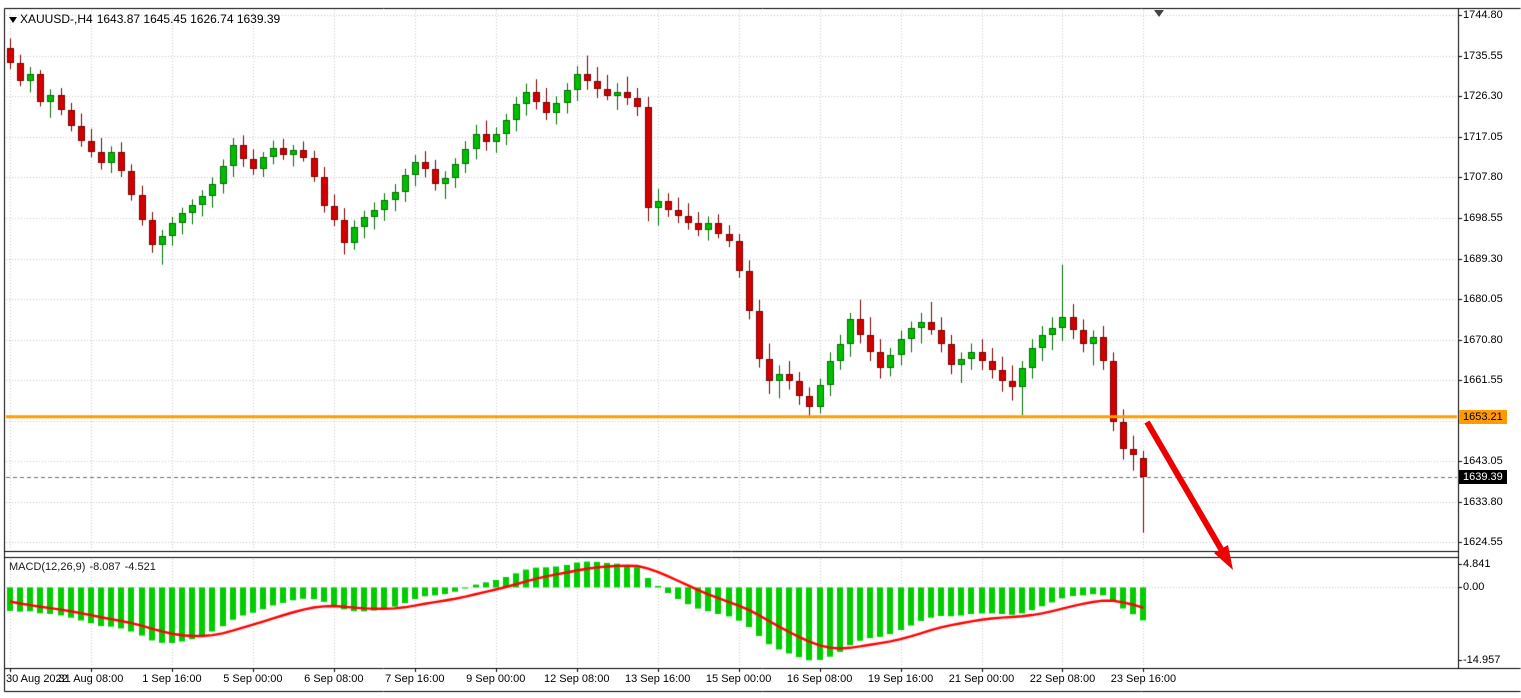 This screenshot has height=698, width=1521. I want to click on trend-arrow, so click(1195, 500).